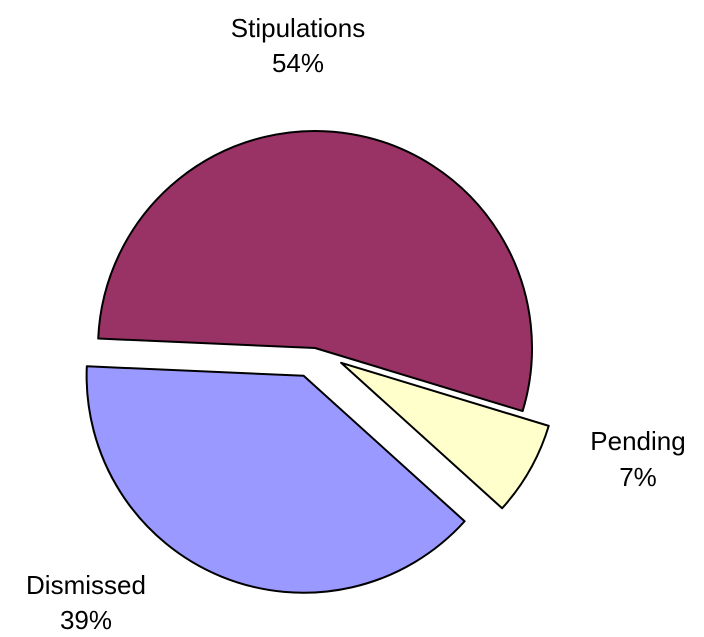 This screenshot has height=637, width=704. Describe the element at coordinates (86, 585) in the screenshot. I see `slice-name-dismissed: Dismissed` at that location.